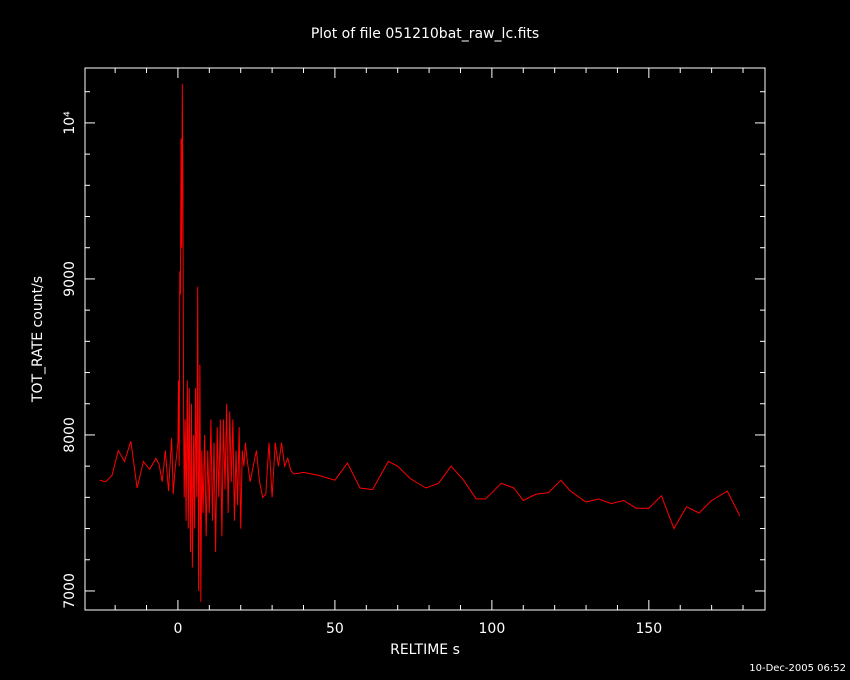  What do you see at coordinates (648, 629) in the screenshot?
I see `x-tick-label: 150` at bounding box center [648, 629].